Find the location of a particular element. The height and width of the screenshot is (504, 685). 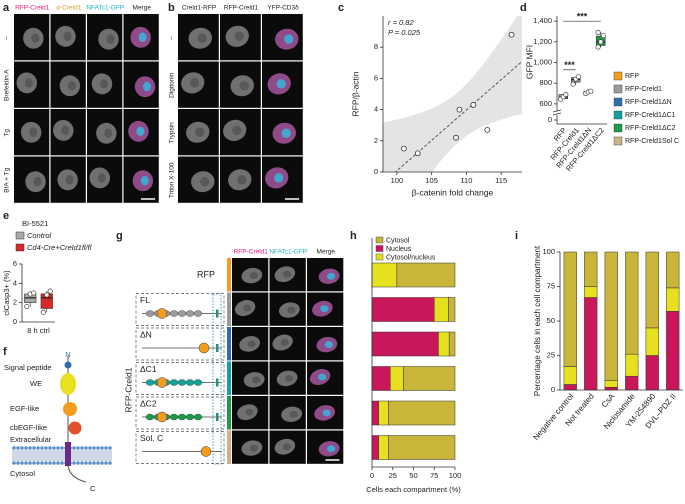

stat-annotation: r = 0.82 is located at coordinates (401, 22).